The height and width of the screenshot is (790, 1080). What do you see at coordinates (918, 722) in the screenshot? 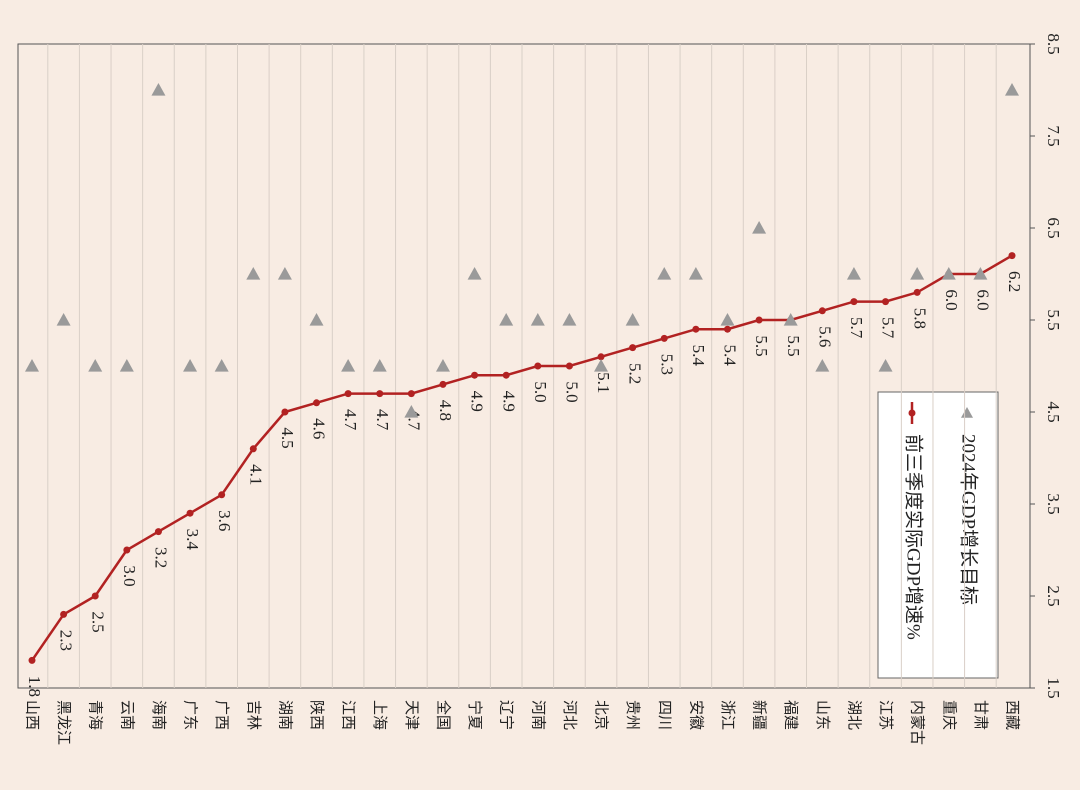
I see `x-tick-label: 内蒙古` at bounding box center [918, 722].